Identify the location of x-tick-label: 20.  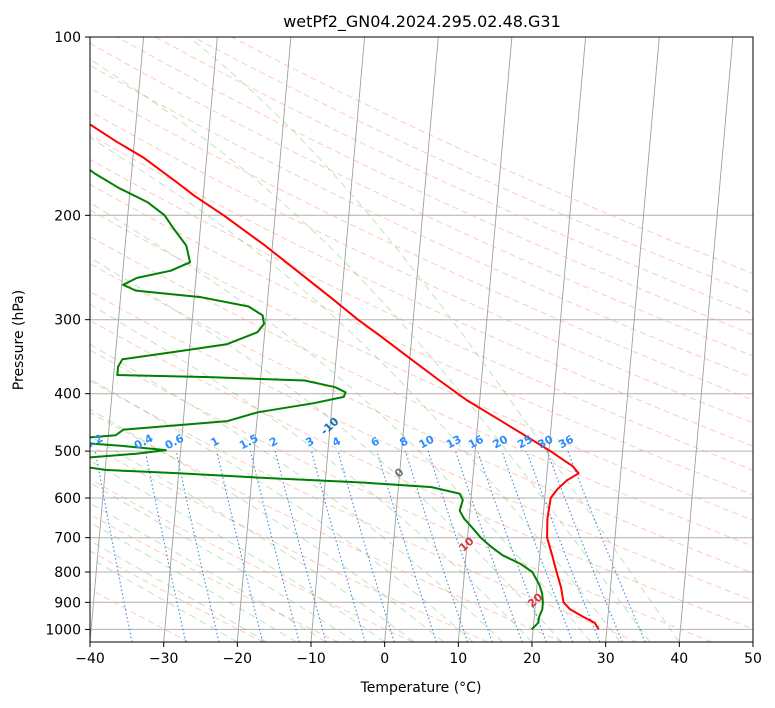
(532, 659).